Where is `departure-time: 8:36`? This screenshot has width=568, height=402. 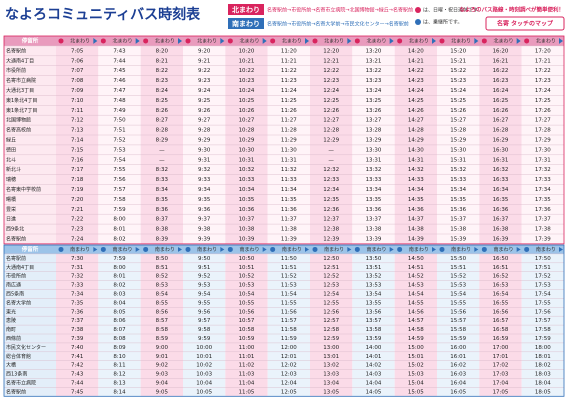
departure-time: 8:36 is located at coordinates (162, 210).